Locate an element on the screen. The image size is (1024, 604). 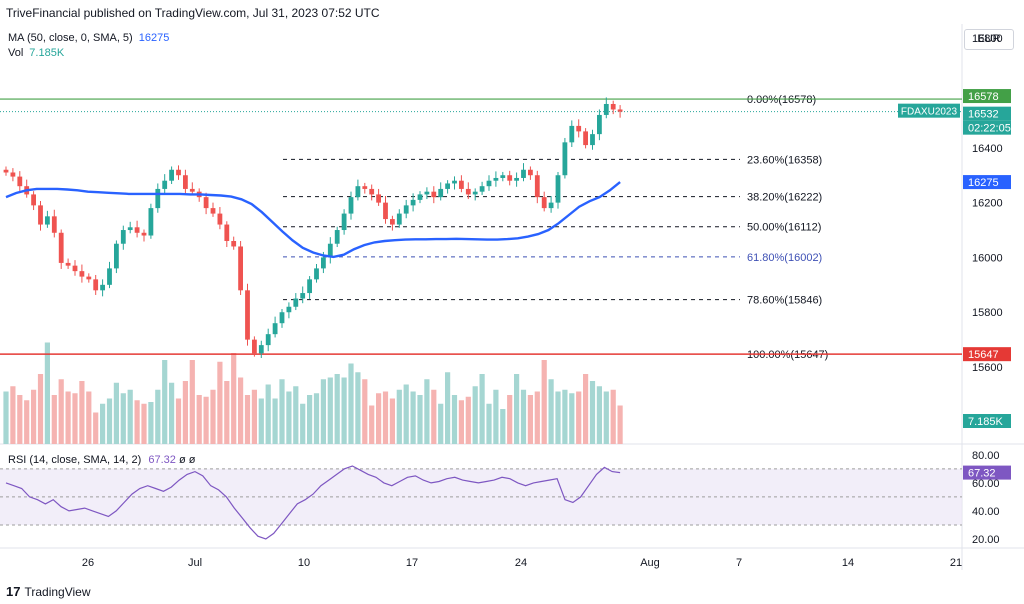
price-axis-tick: 15800 is located at coordinates (987, 313).